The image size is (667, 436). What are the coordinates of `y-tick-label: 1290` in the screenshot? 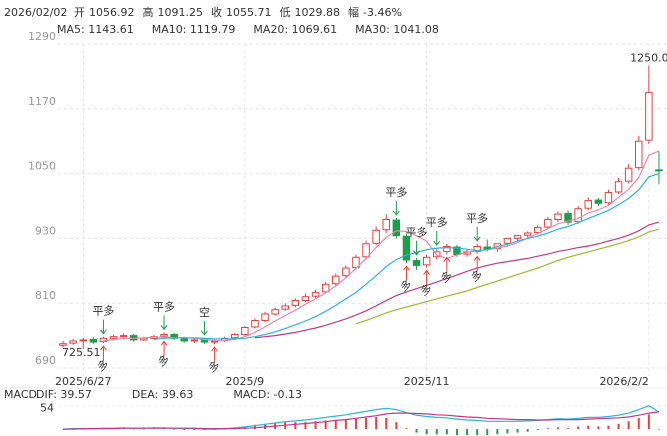 It's located at (42, 36).